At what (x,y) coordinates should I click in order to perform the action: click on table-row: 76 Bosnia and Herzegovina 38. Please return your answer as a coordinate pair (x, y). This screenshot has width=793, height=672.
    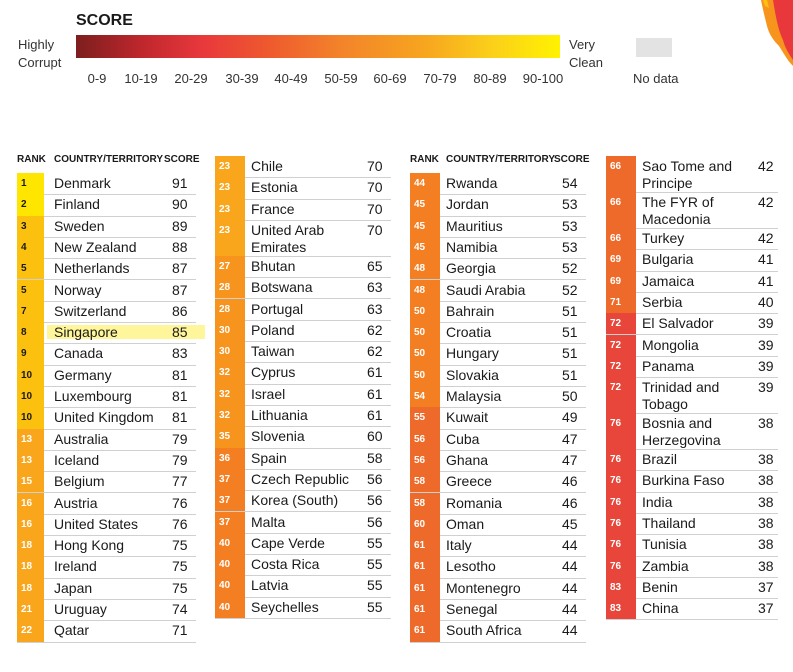
    Looking at the image, I should click on (692, 432).